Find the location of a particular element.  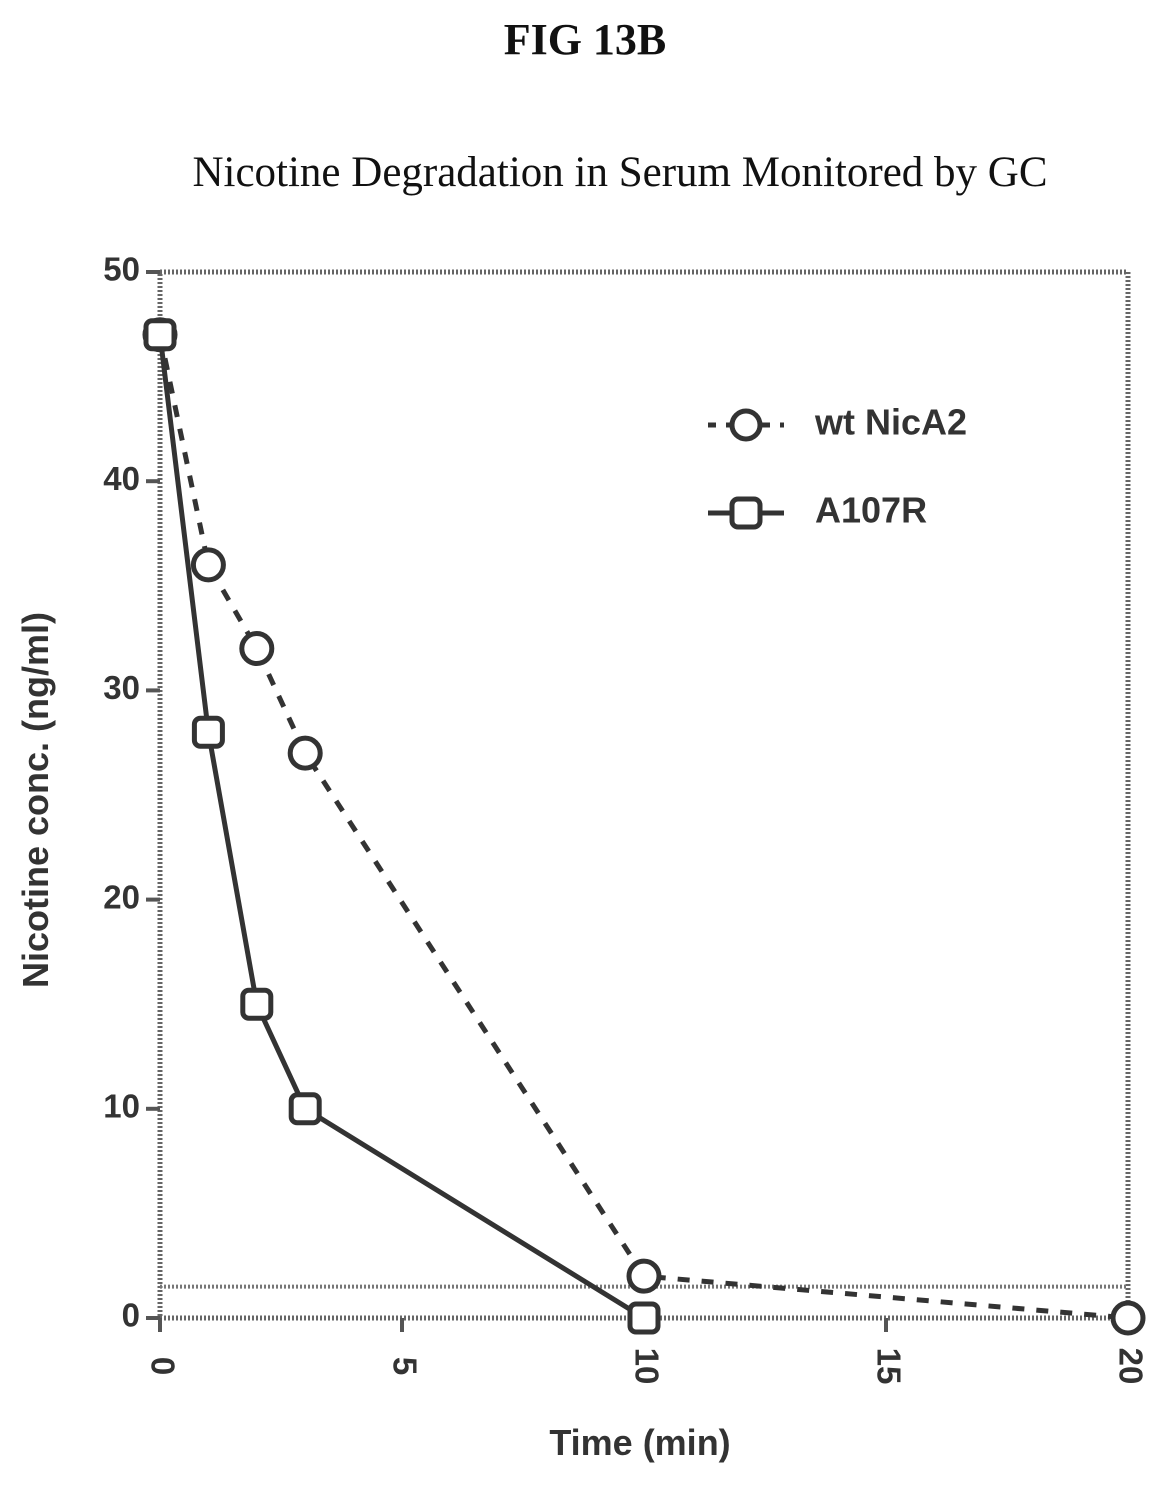

legend-label-0: wt NicA2 is located at coordinates (890, 422).